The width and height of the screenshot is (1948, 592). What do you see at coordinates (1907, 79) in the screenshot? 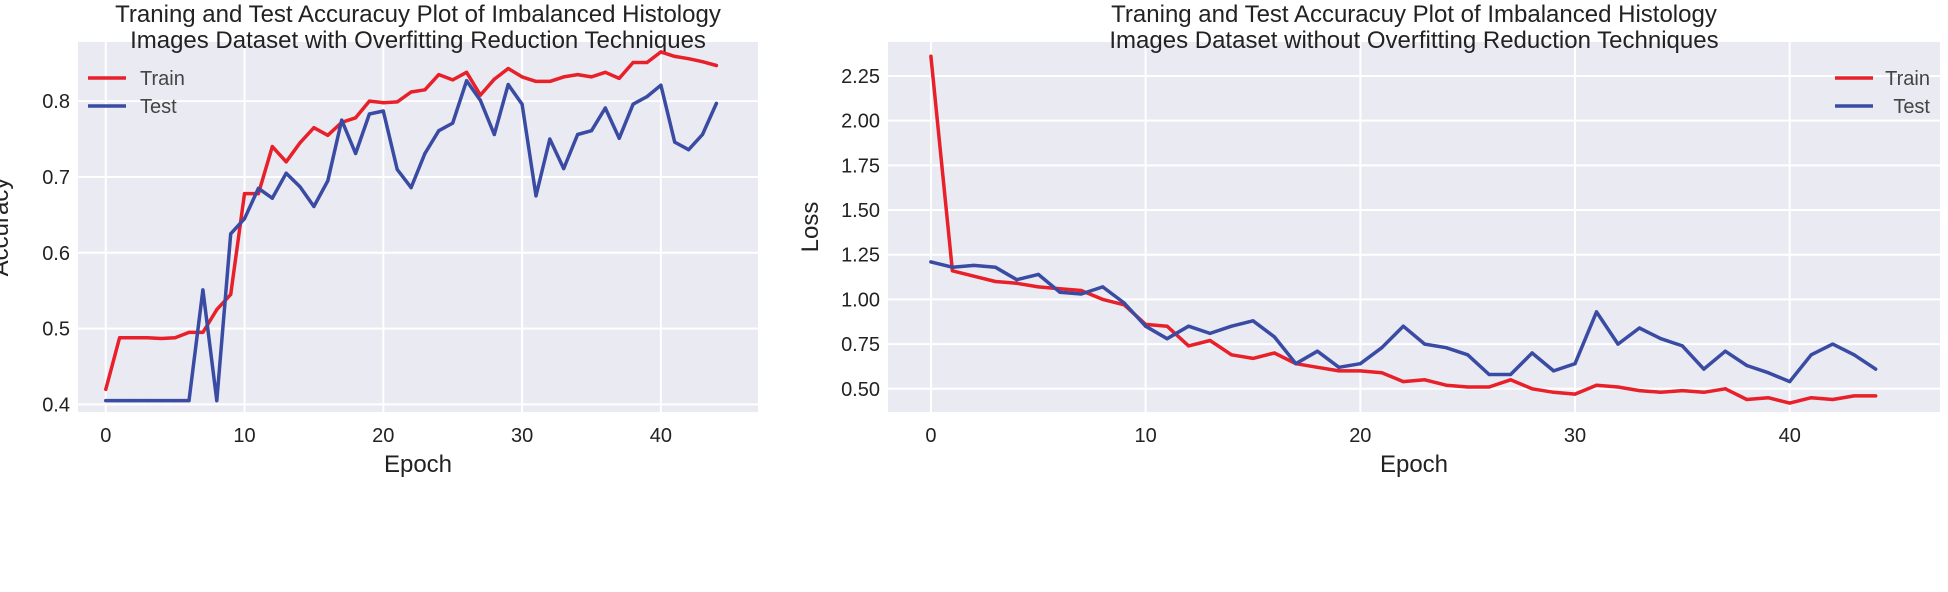
I see `legend-label: Train` at bounding box center [1907, 79].